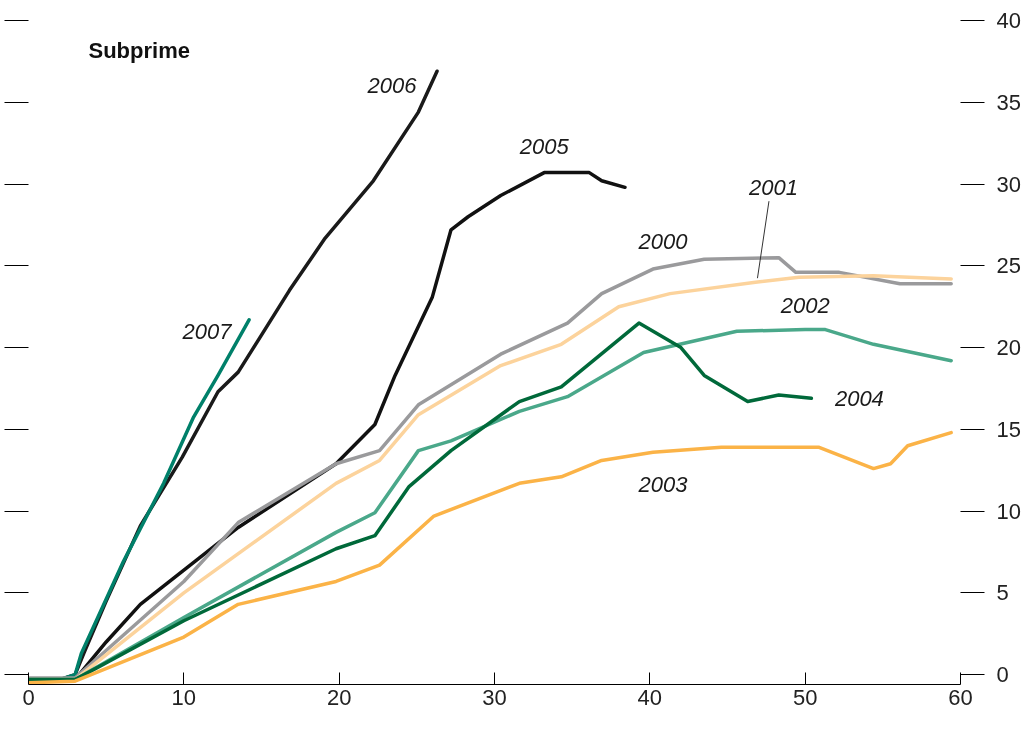 This screenshot has width=1035, height=736. Describe the element at coordinates (804, 306) in the screenshot. I see `series-label: 2002` at that location.